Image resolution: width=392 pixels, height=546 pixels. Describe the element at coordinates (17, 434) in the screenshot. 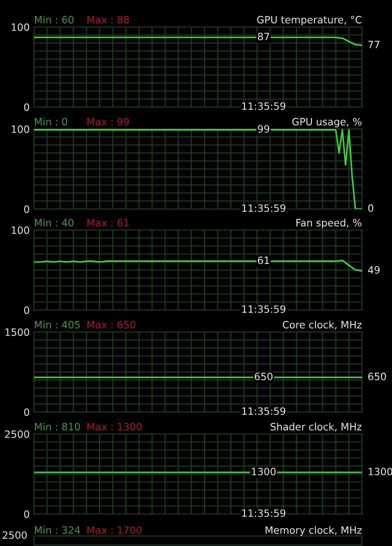

I see `y-tick-label: 2500` at that location.